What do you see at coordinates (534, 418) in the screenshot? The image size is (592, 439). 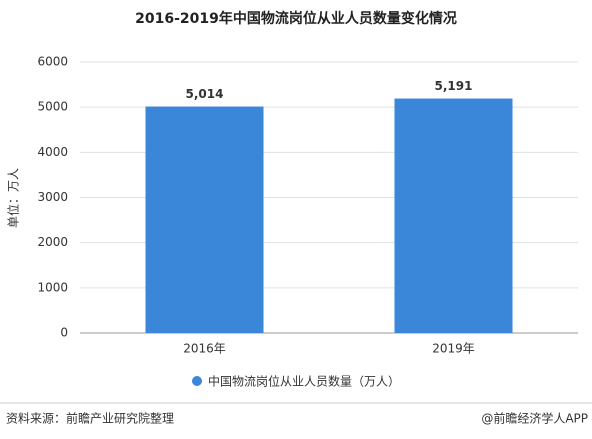 I see `credit: @前瞻经济学人APP` at bounding box center [534, 418].